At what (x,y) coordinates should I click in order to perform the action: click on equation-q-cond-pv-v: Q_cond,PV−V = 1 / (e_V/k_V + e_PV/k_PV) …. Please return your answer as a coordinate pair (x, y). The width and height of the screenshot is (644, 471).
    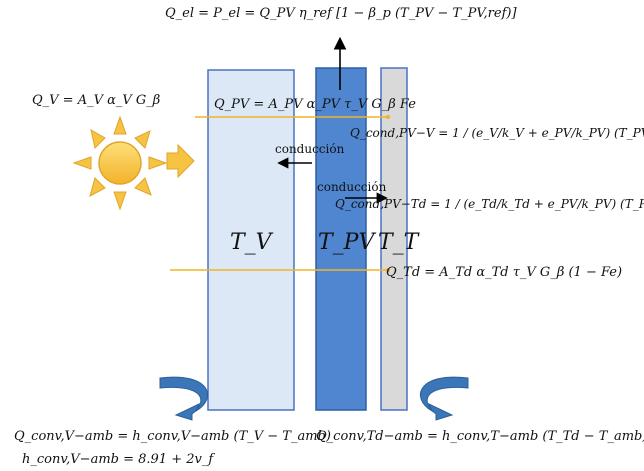
    Looking at the image, I should click on (497, 133).